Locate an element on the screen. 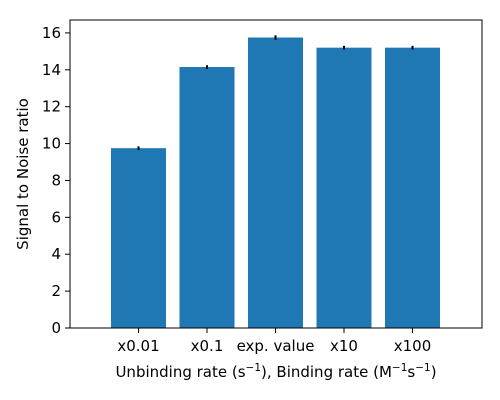 The image size is (500, 400). x-tick-label-0: x0.01 is located at coordinates (138, 346).